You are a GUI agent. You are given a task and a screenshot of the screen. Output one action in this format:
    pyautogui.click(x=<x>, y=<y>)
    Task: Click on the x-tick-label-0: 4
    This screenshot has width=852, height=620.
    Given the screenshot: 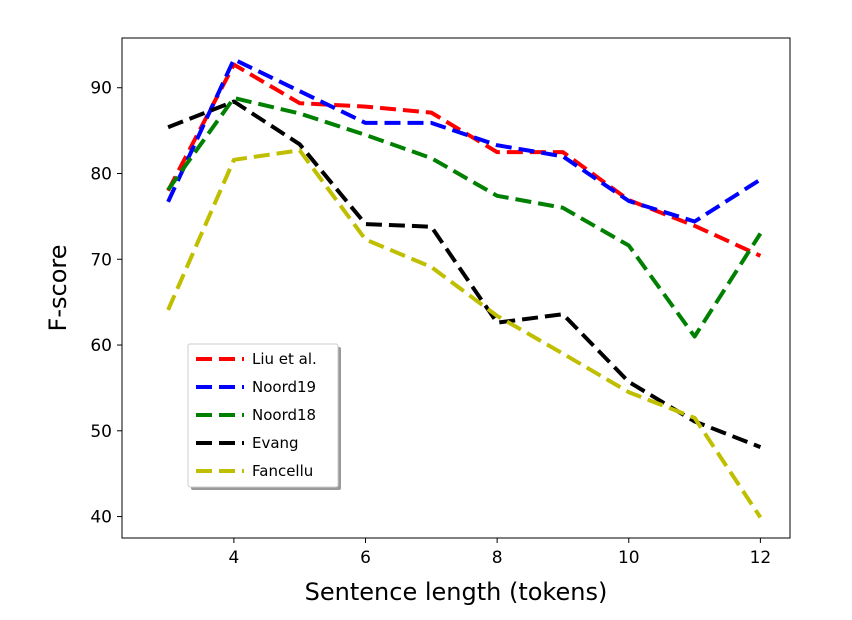 What is the action you would take?
    pyautogui.click(x=233, y=558)
    